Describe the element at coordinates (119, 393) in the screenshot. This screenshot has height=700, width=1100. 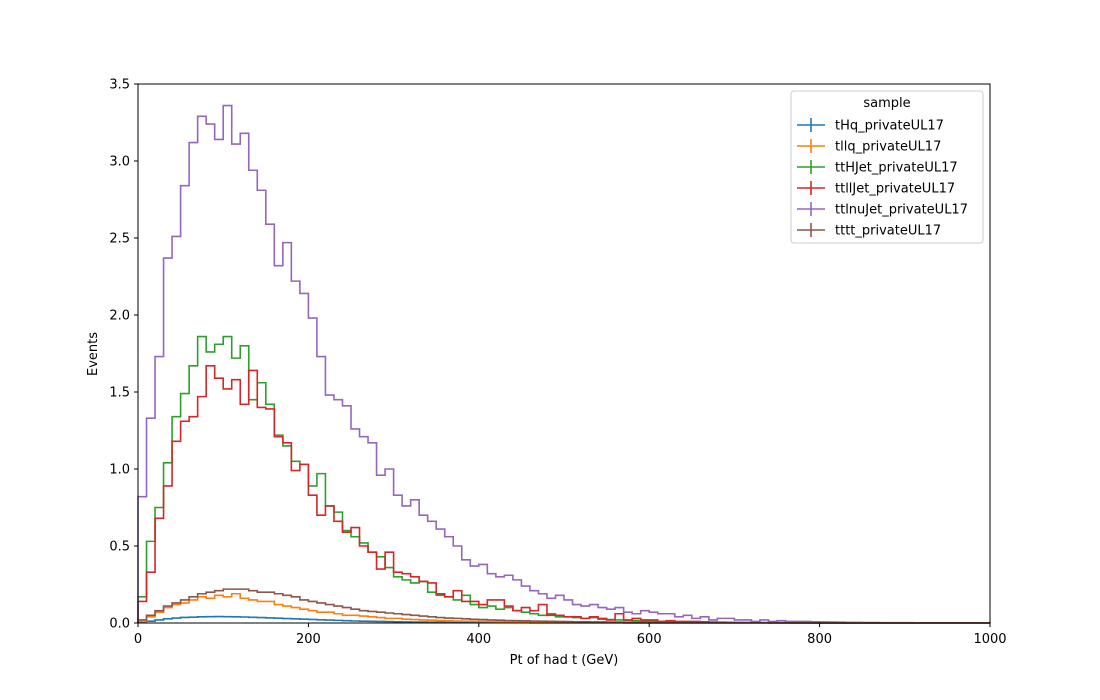
I see `y-tick-label: 1.5` at that location.